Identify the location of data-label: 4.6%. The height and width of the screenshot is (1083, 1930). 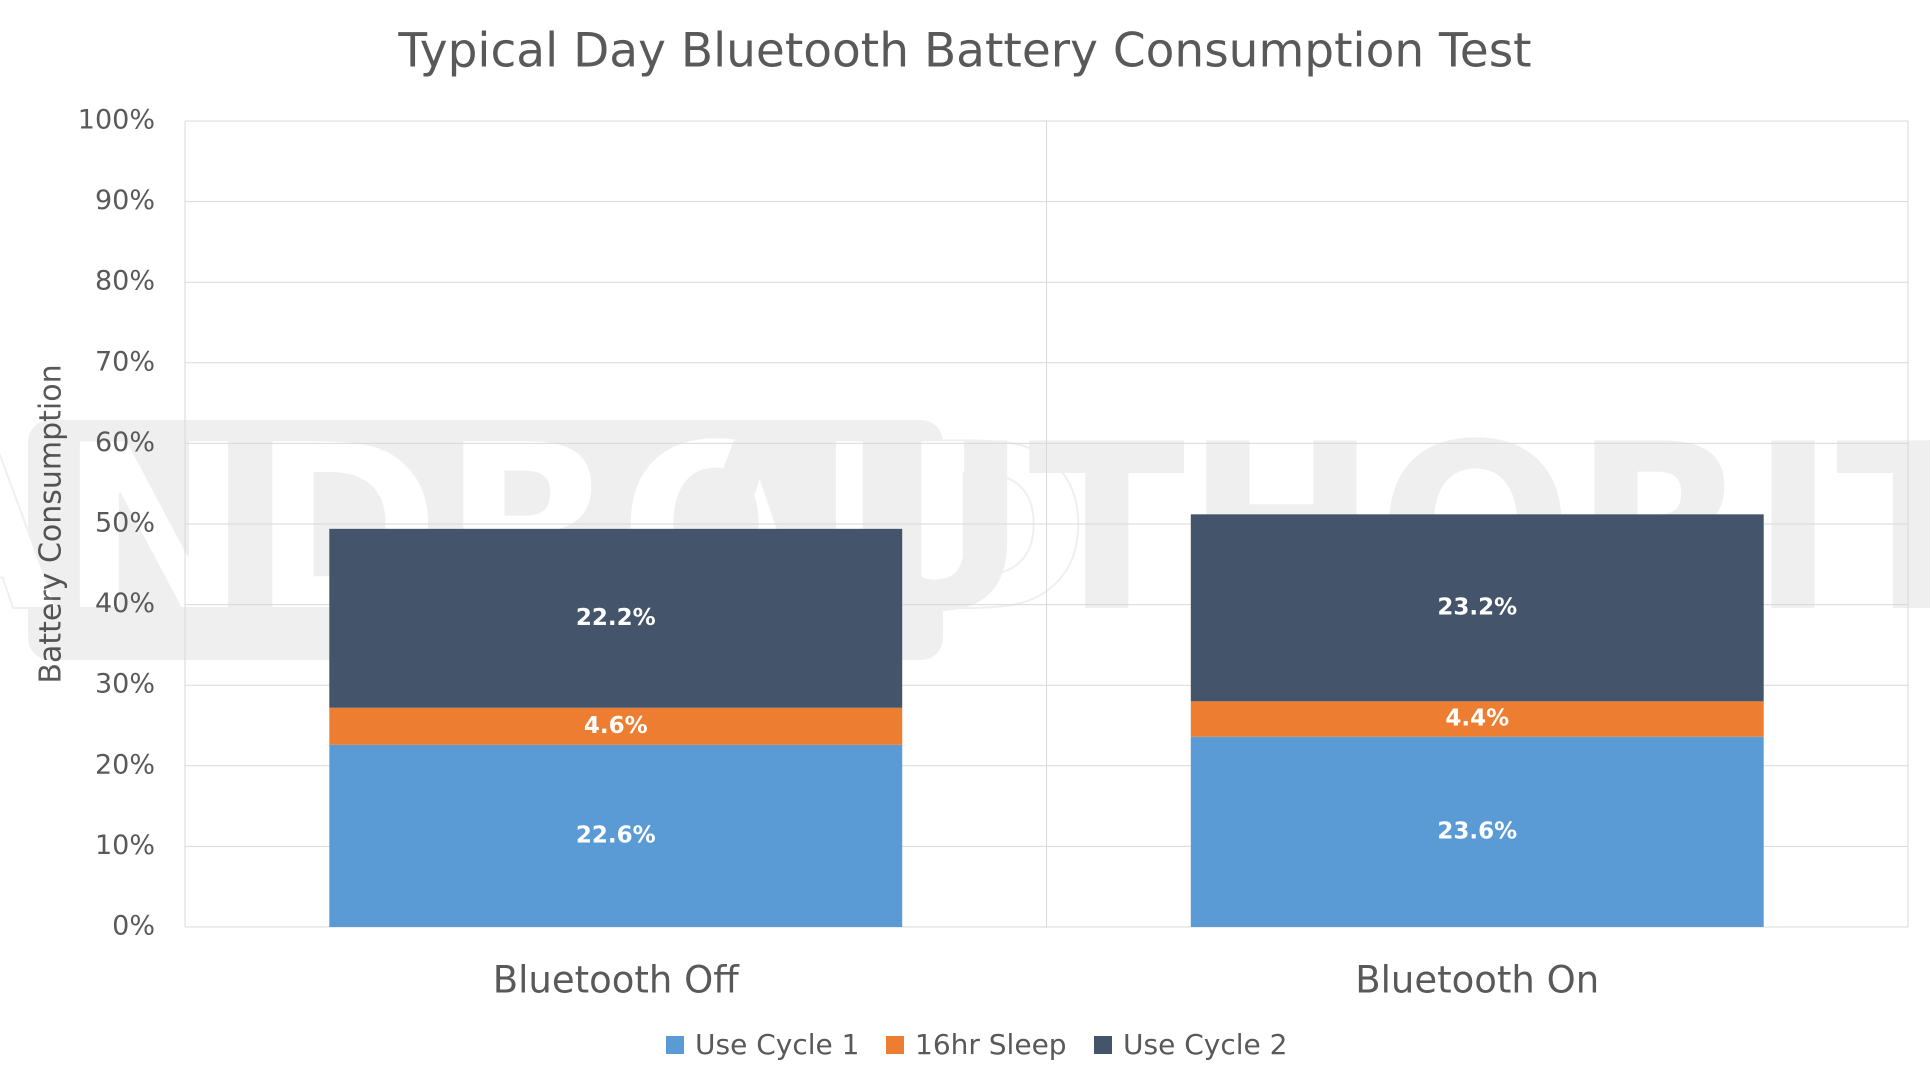
(616, 726).